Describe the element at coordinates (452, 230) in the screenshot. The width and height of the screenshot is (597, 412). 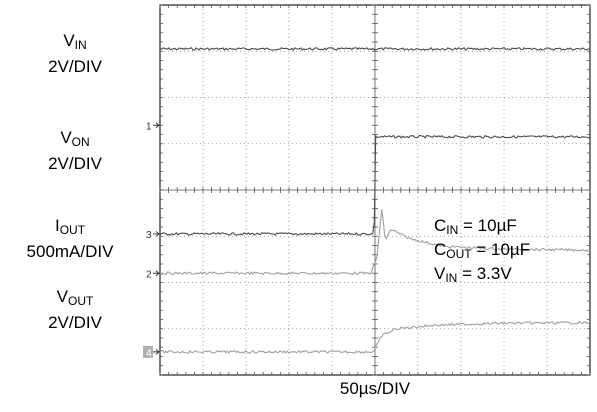
I see `annotation-cin-sub: IN` at that location.